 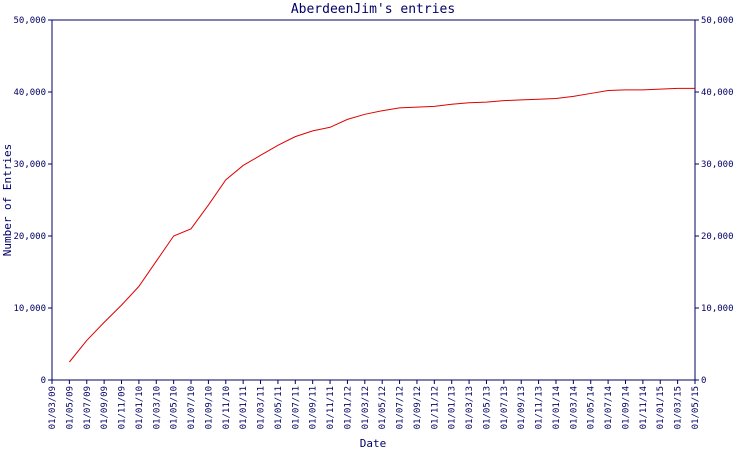 I want to click on y-tick-label: 10,000, so click(x=29, y=309).